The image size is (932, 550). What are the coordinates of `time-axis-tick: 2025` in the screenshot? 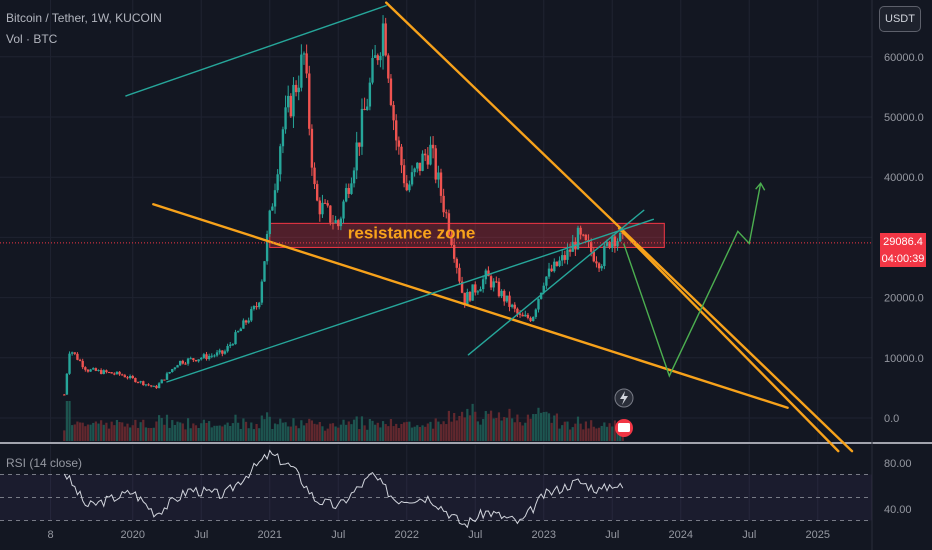 It's located at (818, 535).